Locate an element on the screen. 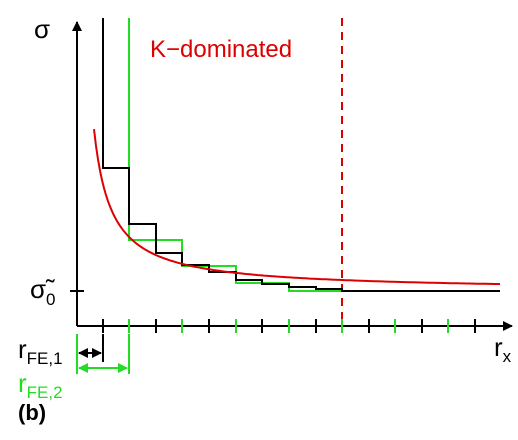  x-axis-symbol: r is located at coordinates (498, 347).